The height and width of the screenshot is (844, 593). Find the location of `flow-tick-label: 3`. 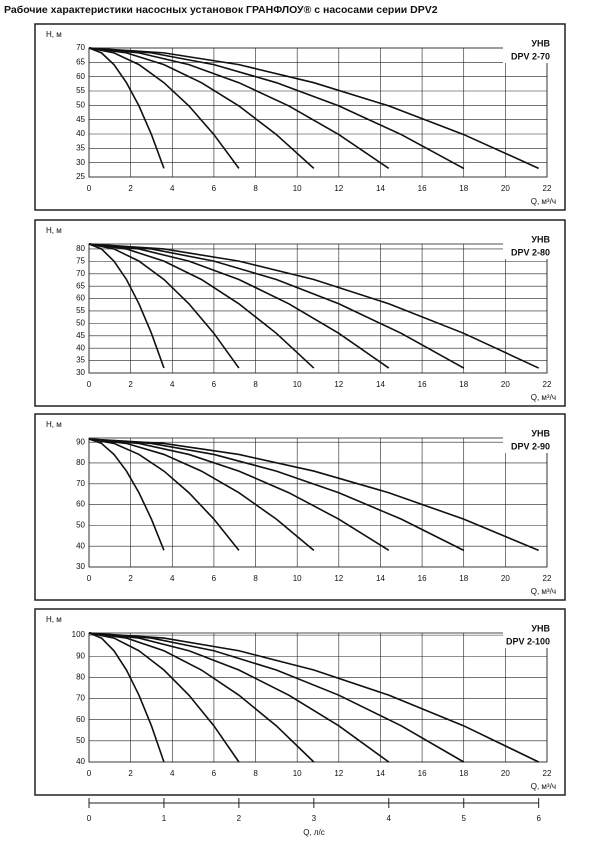

flow-tick-label: 3 is located at coordinates (314, 818).